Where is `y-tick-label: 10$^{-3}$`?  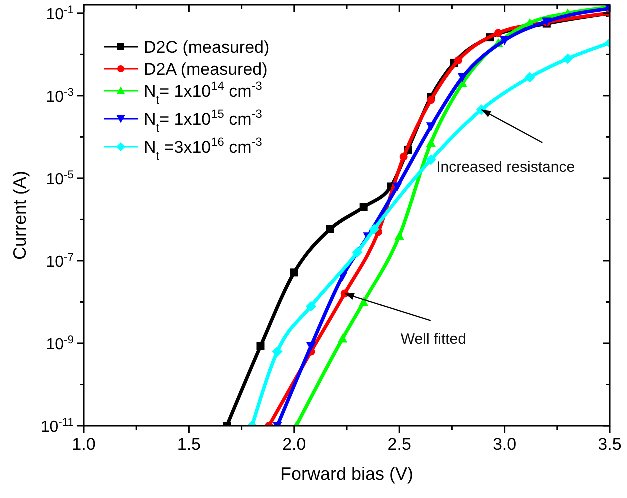
y-tick-label: 10$^{-3}$ is located at coordinates (60, 96).